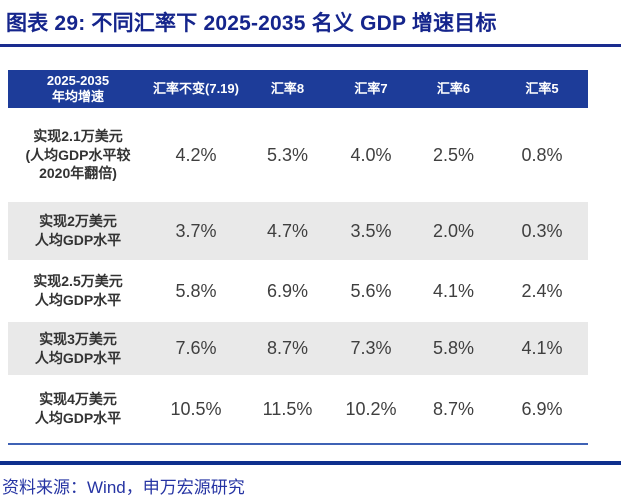  What do you see at coordinates (287, 408) in the screenshot?
I see `value-cell: 11.5%` at bounding box center [287, 408].